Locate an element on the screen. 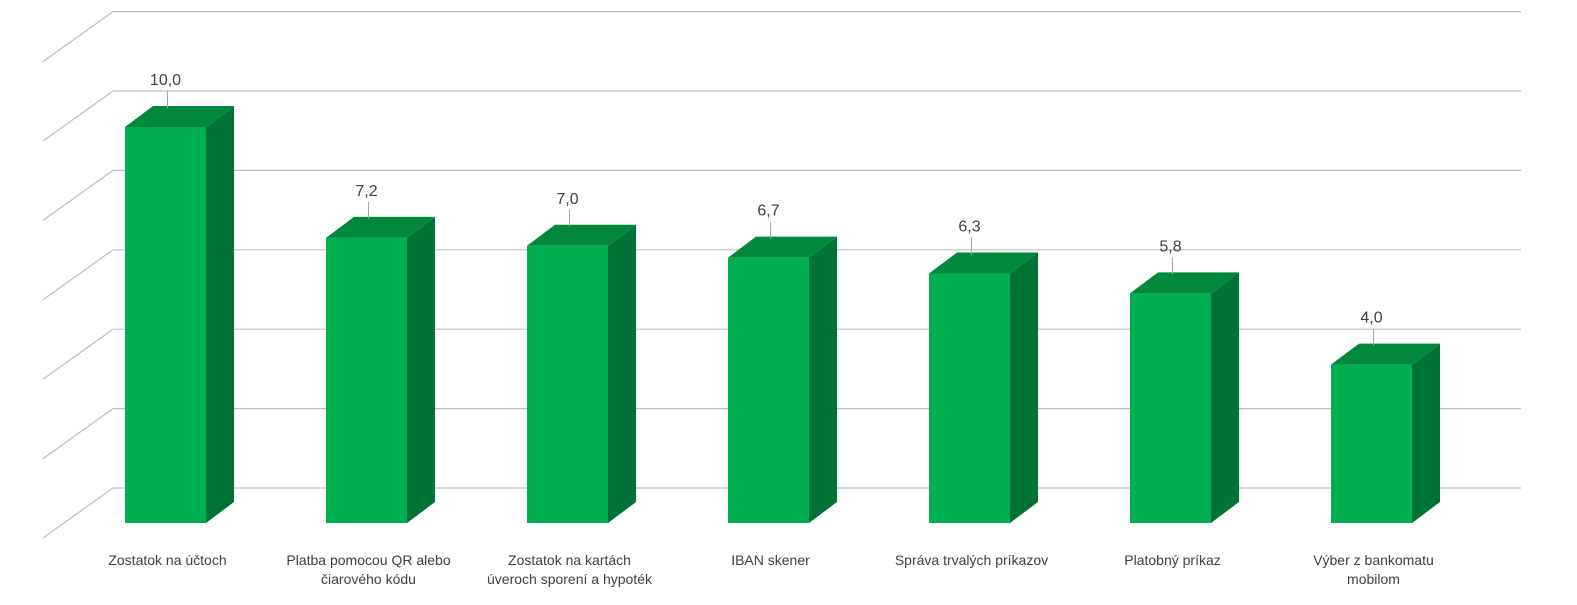 The height and width of the screenshot is (605, 1577). category-label-line: Platobný príkaz is located at coordinates (1172, 560).